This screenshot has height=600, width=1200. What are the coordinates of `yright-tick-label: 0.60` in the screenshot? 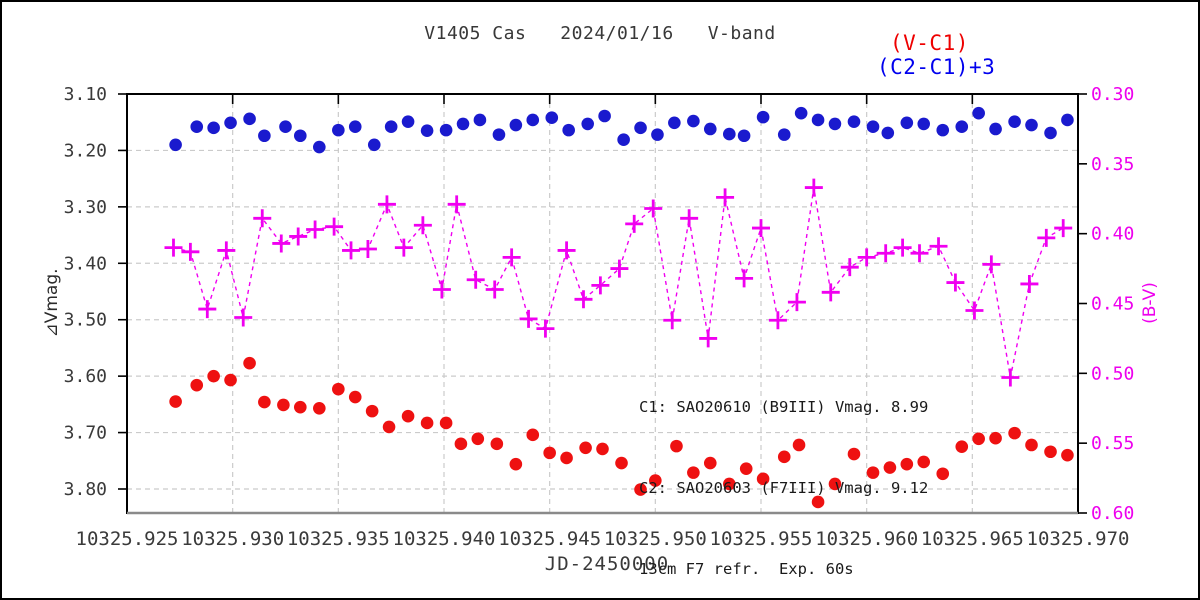 It's located at (1112, 513).